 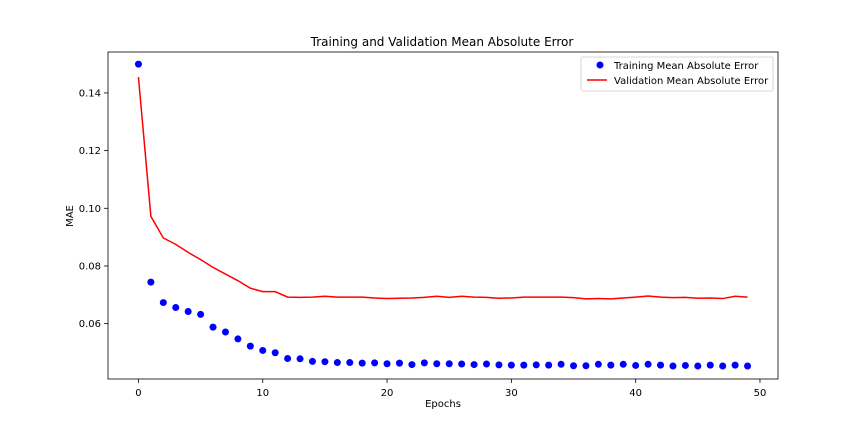 What do you see at coordinates (90, 93) in the screenshot?
I see `y-tick-label: 0.14` at bounding box center [90, 93].